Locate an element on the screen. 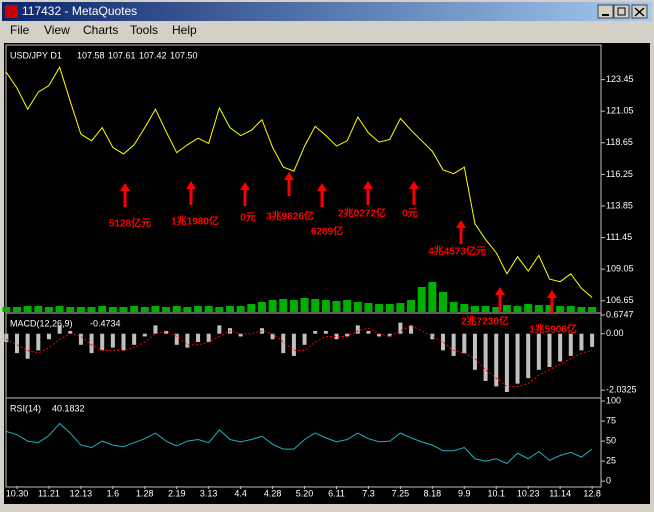  y-tick-label: 113.85 is located at coordinates (619, 205).